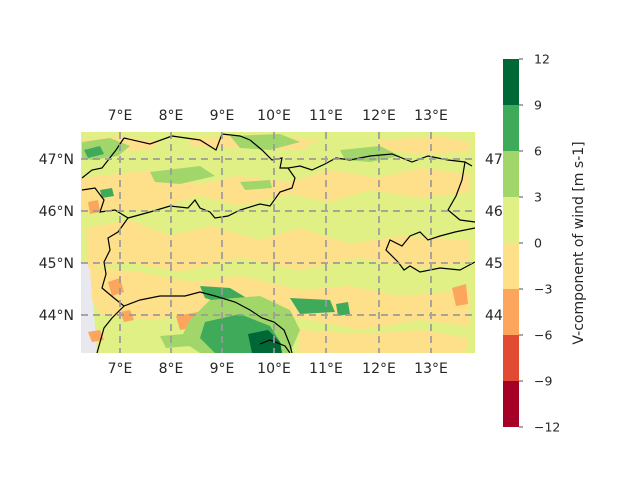  Describe the element at coordinates (547, 427) in the screenshot. I see `colorbar-tick-label: −12` at that location.